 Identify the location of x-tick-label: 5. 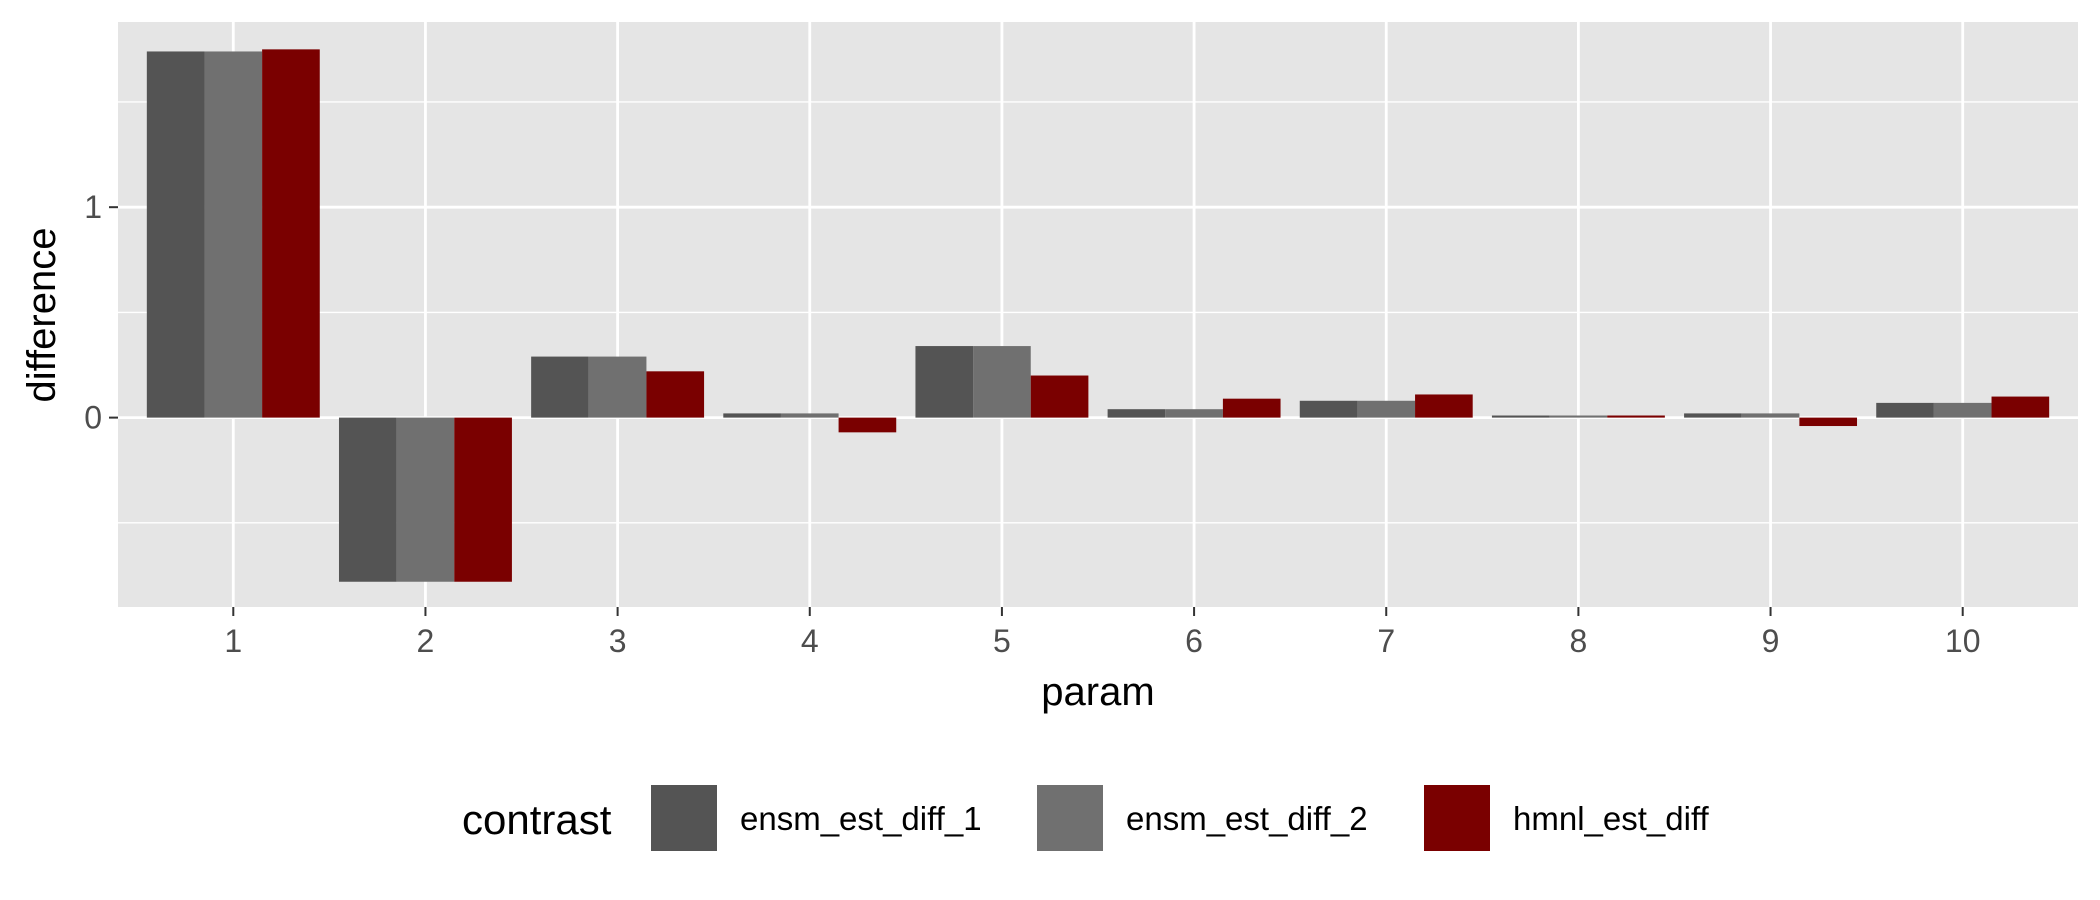
(1002, 641).